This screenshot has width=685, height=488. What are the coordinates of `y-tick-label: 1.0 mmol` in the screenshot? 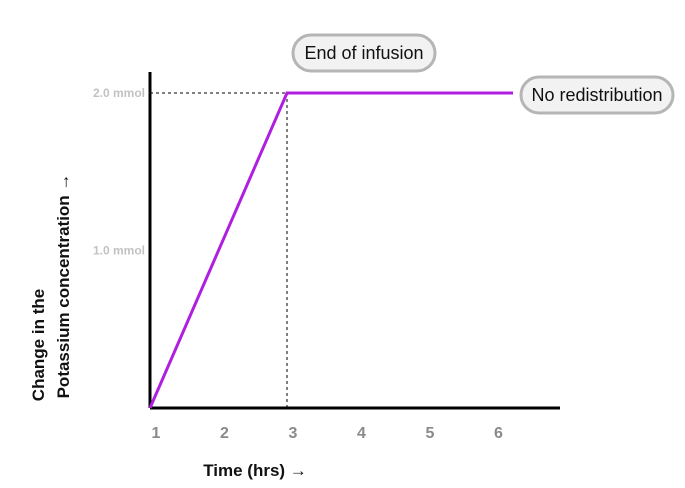 It's located at (119, 251).